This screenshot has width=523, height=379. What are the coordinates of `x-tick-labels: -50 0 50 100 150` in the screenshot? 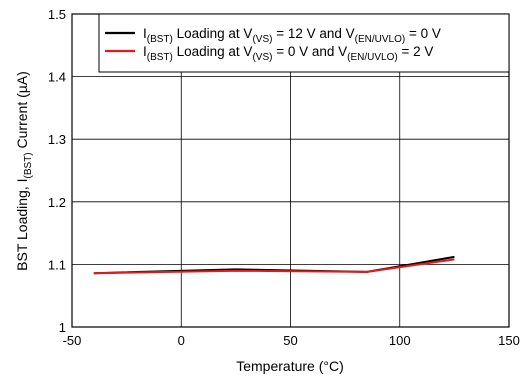 It's located at (291, 340).